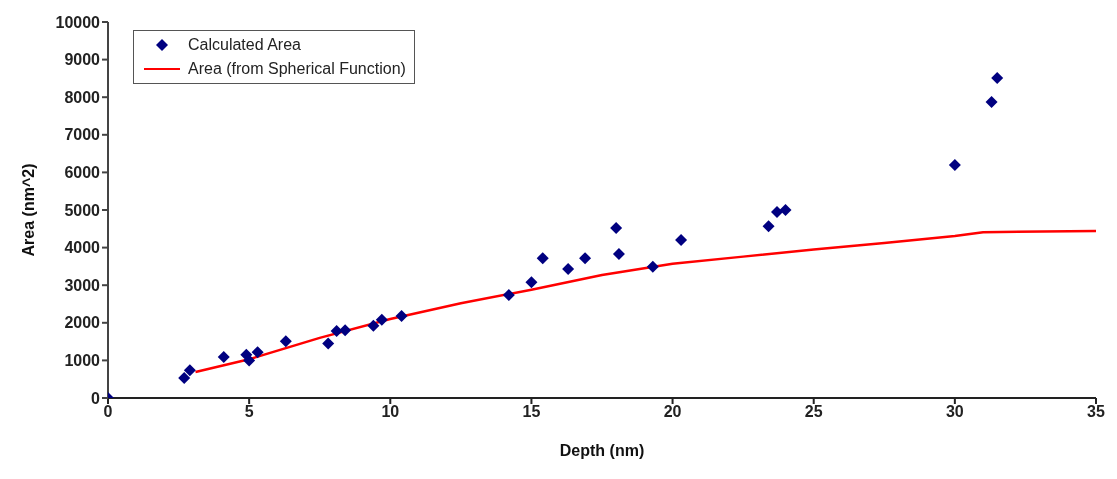 The width and height of the screenshot is (1117, 479). I want to click on y-tick-label: 9000, so click(82, 60).